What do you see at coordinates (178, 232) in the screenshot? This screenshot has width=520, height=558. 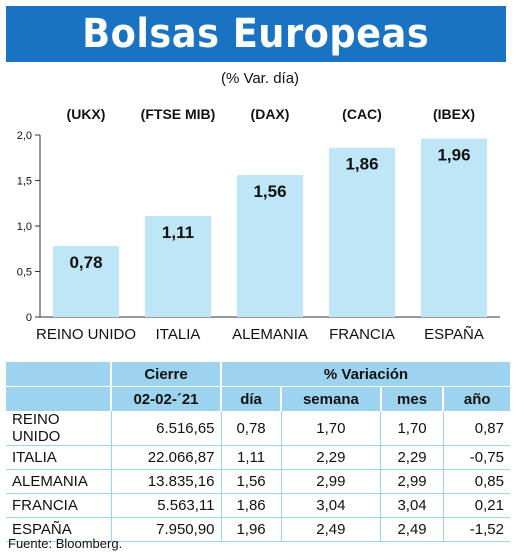 I see `bar-value-label: 1,11` at bounding box center [178, 232].